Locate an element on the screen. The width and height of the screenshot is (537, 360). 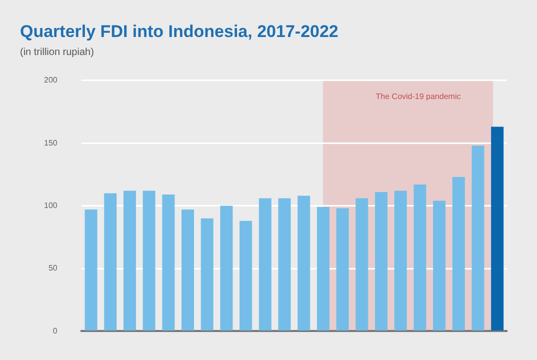
chart-subtitle: (in trillion rupiah) is located at coordinates (57, 52).